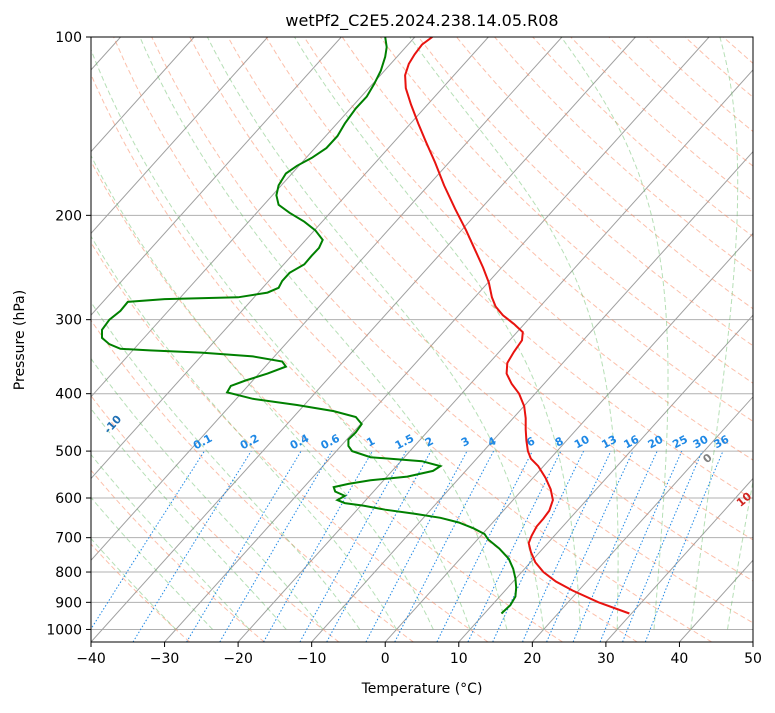 This screenshot has width=775, height=713. Describe the element at coordinates (385, 659) in the screenshot. I see `x-tick-label: 0` at that location.